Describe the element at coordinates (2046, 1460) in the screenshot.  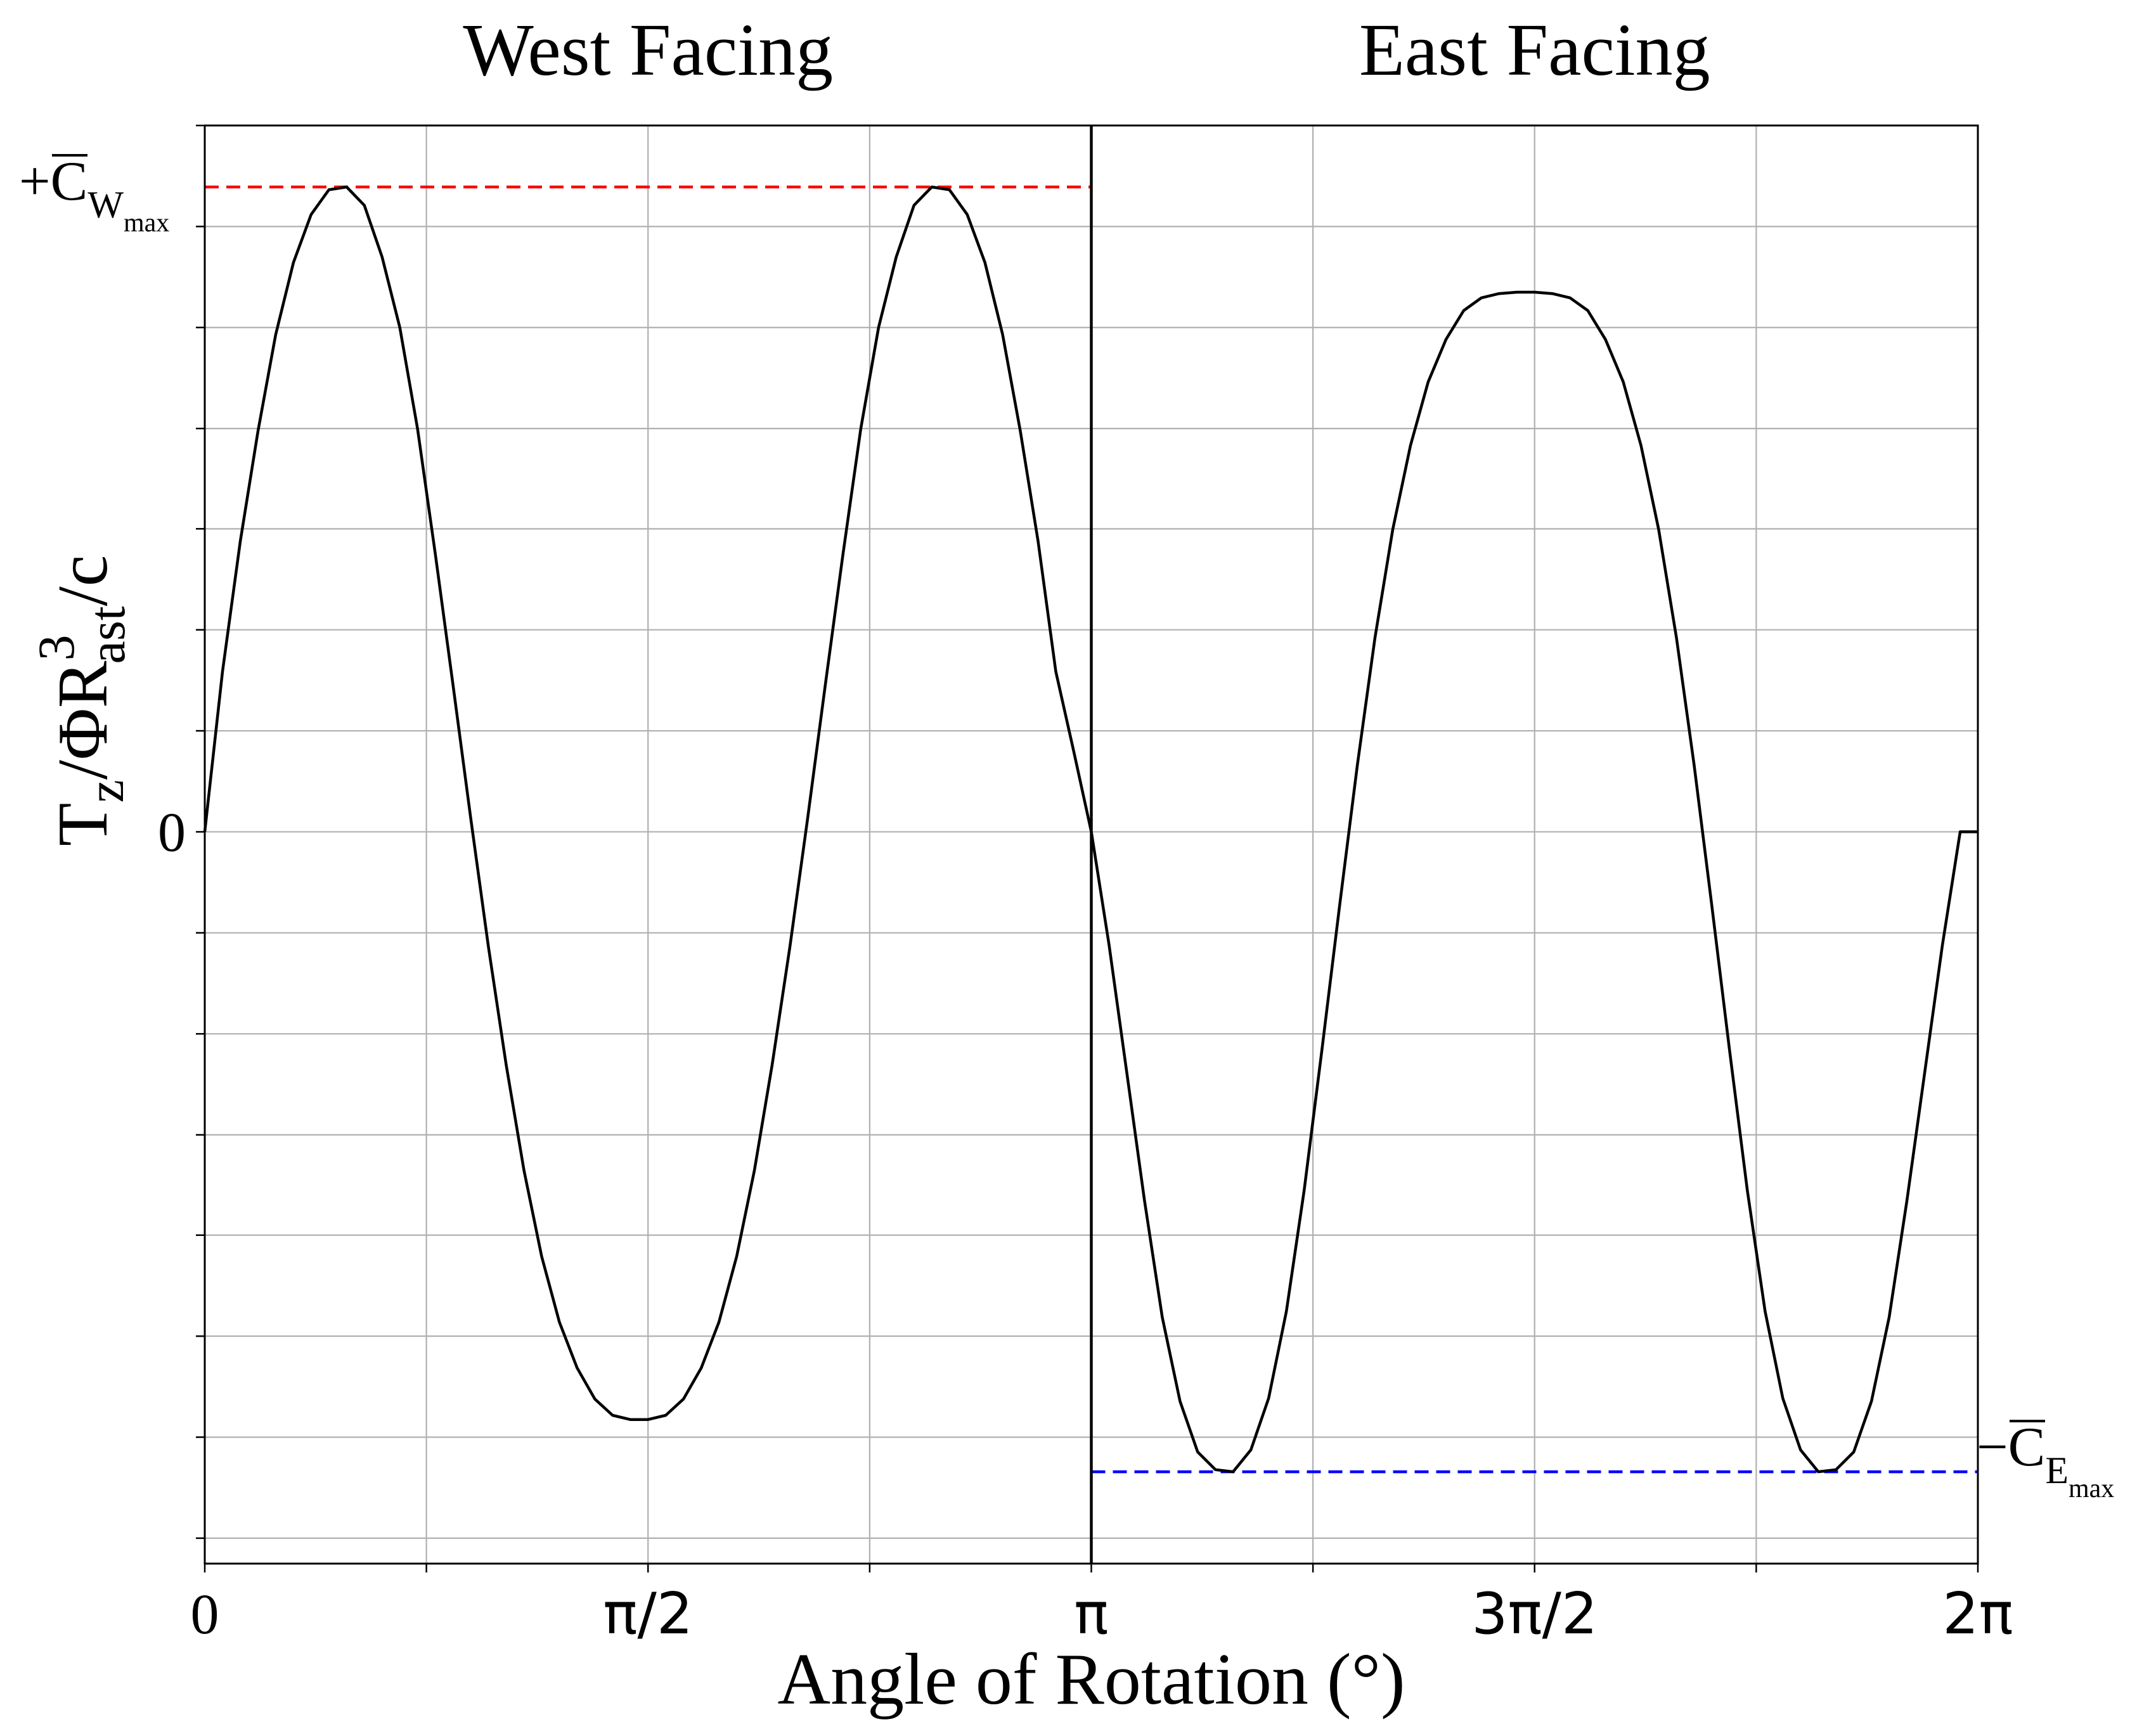
I see `east-max-label: −CEmax` at that location.